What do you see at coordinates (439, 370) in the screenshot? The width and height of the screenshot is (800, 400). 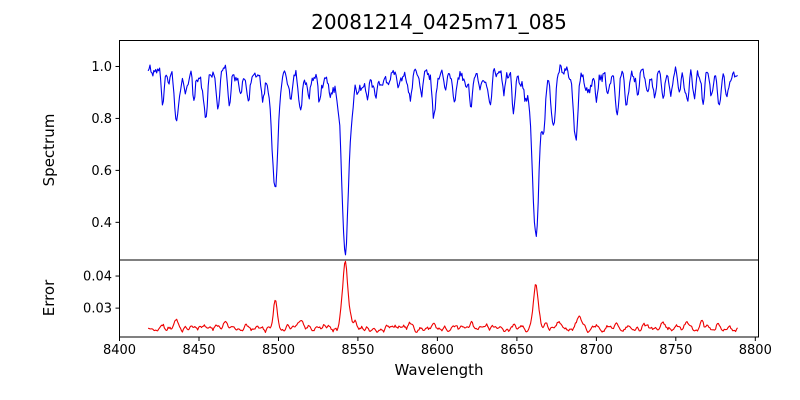 I see `x-axis-label: Wavelength` at bounding box center [439, 370].